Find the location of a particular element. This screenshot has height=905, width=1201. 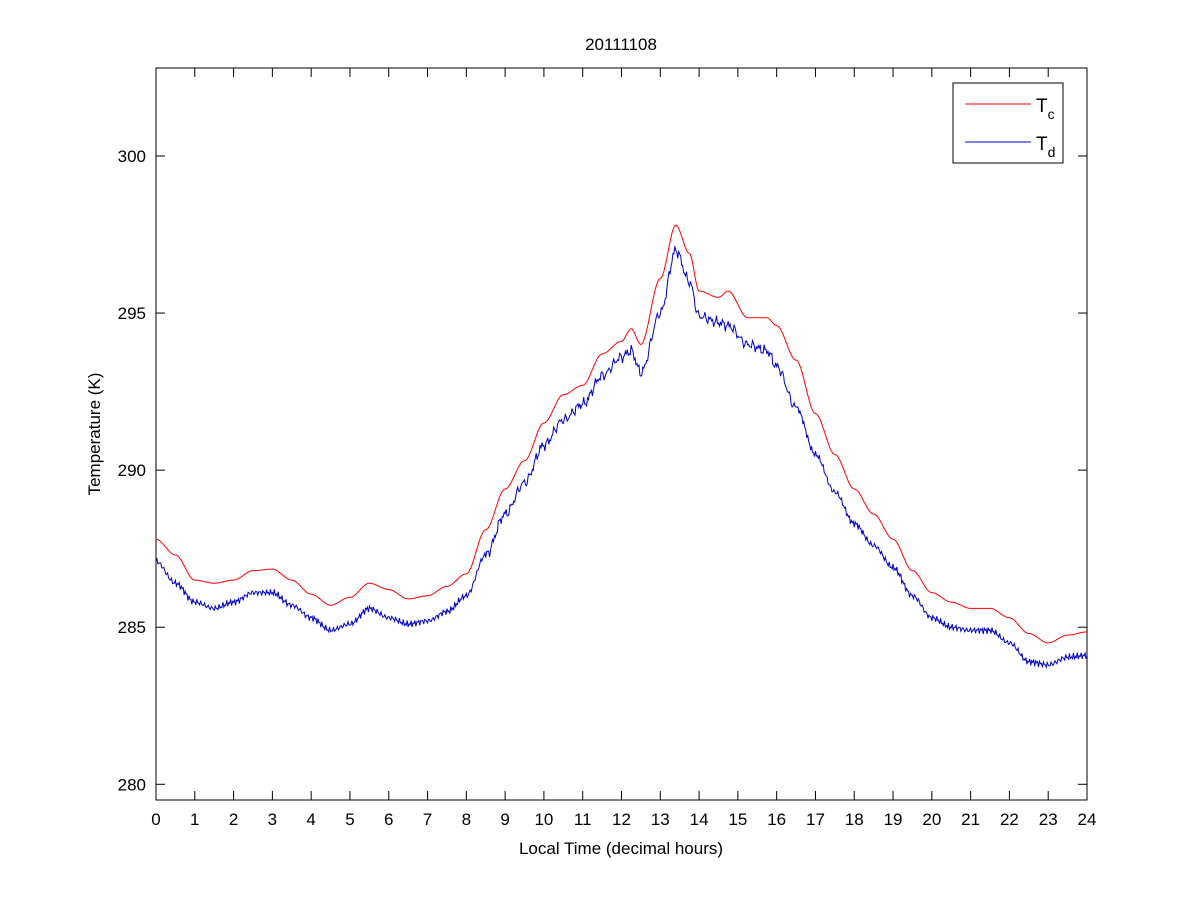

x-tick-label: 17 is located at coordinates (815, 819).